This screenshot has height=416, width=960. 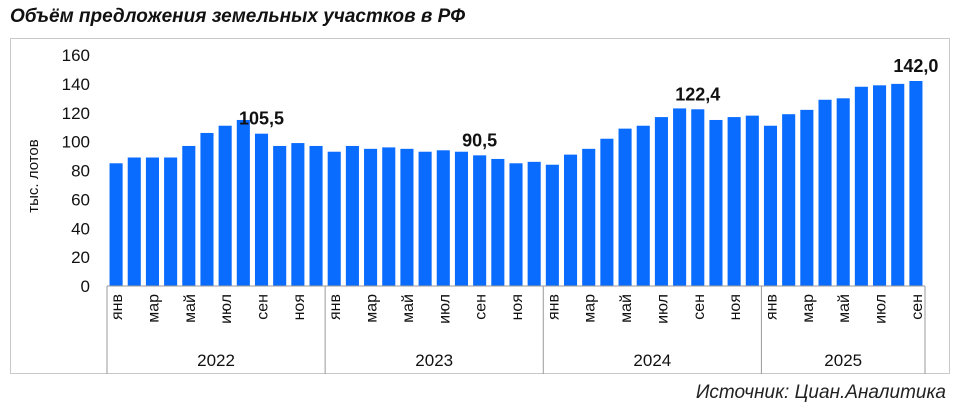 I want to click on year-label: 2022, so click(x=216, y=360).